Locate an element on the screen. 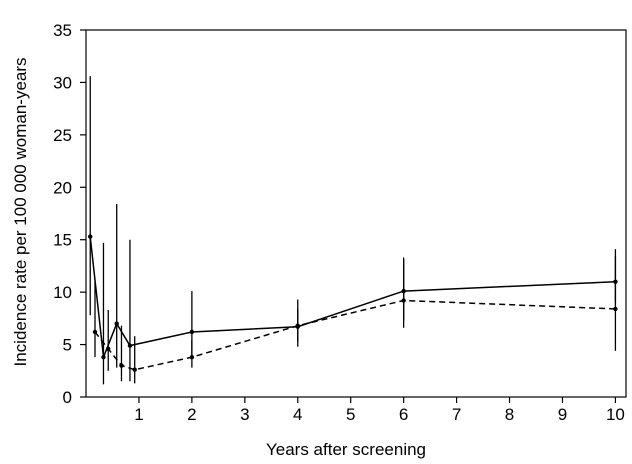 This screenshot has height=464, width=632. x-tick-label: 1 is located at coordinates (138, 414).